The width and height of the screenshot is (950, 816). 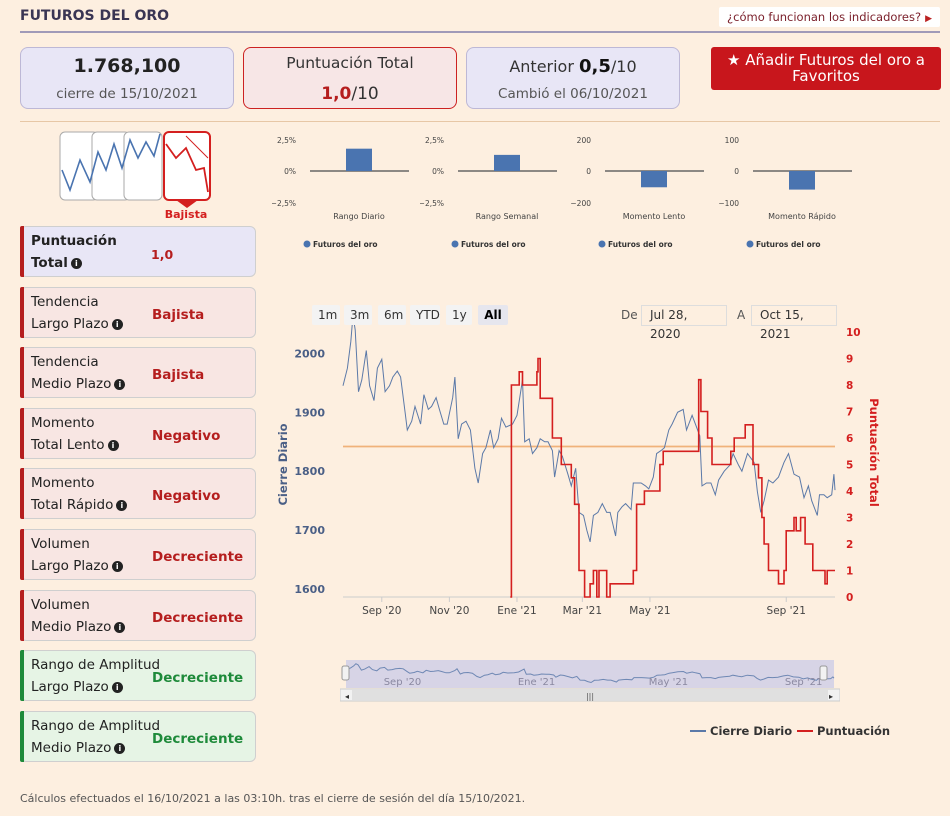 I want to click on previous-changed: Cambió el 06/10/2021, so click(x=573, y=94).